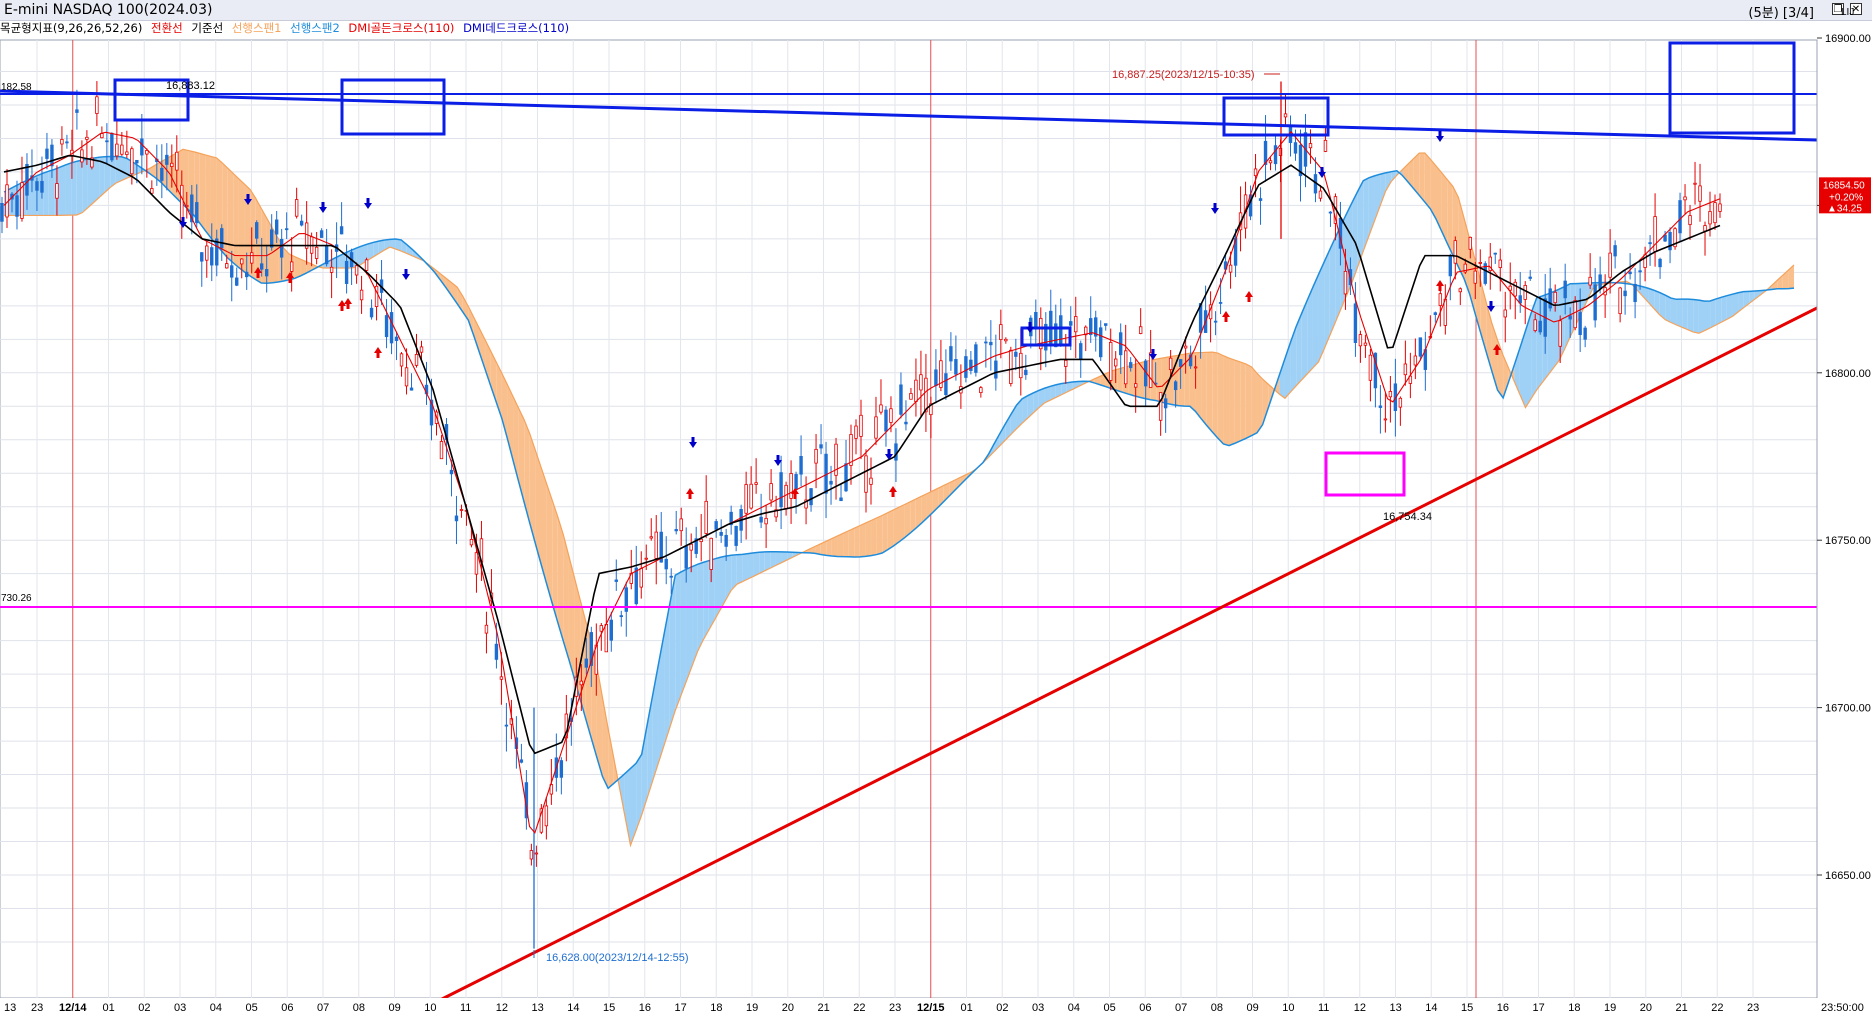 This screenshot has width=1872, height=1016. Describe the element at coordinates (1365, 474) in the screenshot. I see `highlight-box-magenta` at that location.